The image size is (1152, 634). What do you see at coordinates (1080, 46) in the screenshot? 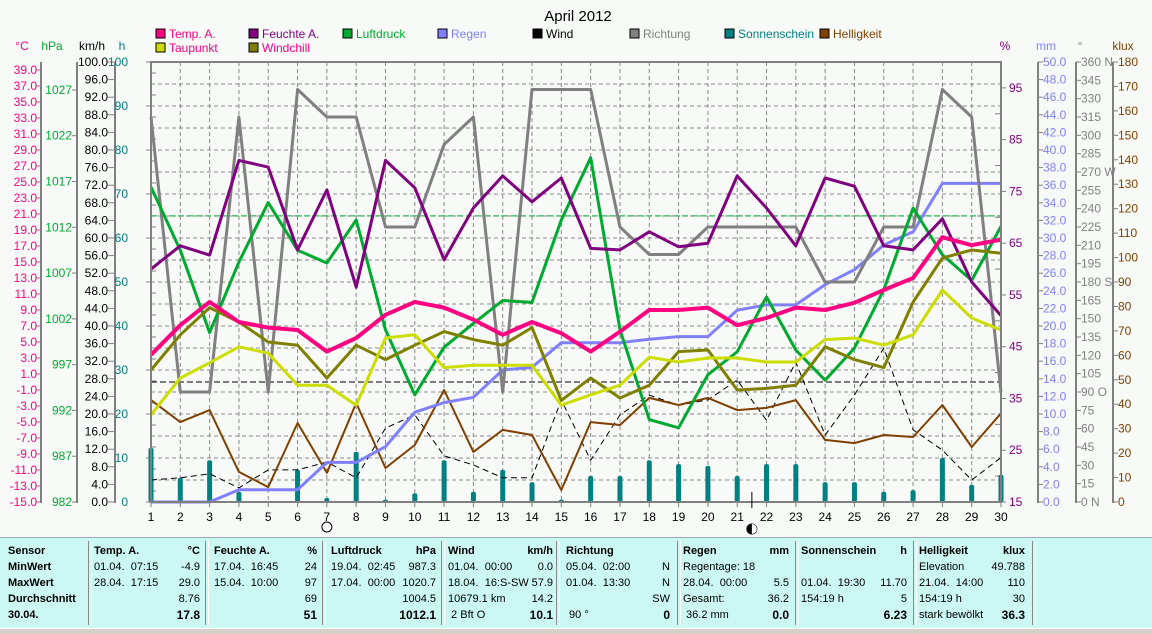
I see `axis-unit-deg: °` at bounding box center [1080, 46].